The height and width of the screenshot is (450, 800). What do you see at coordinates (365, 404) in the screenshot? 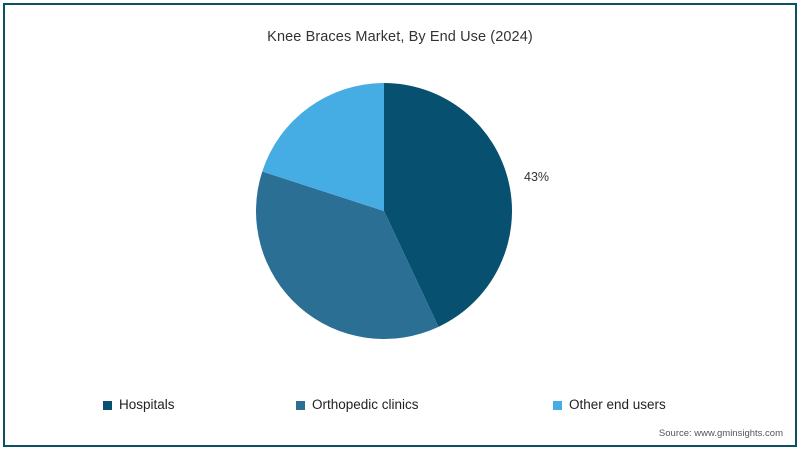
I see `legend-item-label: Orthopedic clinics` at bounding box center [365, 404].